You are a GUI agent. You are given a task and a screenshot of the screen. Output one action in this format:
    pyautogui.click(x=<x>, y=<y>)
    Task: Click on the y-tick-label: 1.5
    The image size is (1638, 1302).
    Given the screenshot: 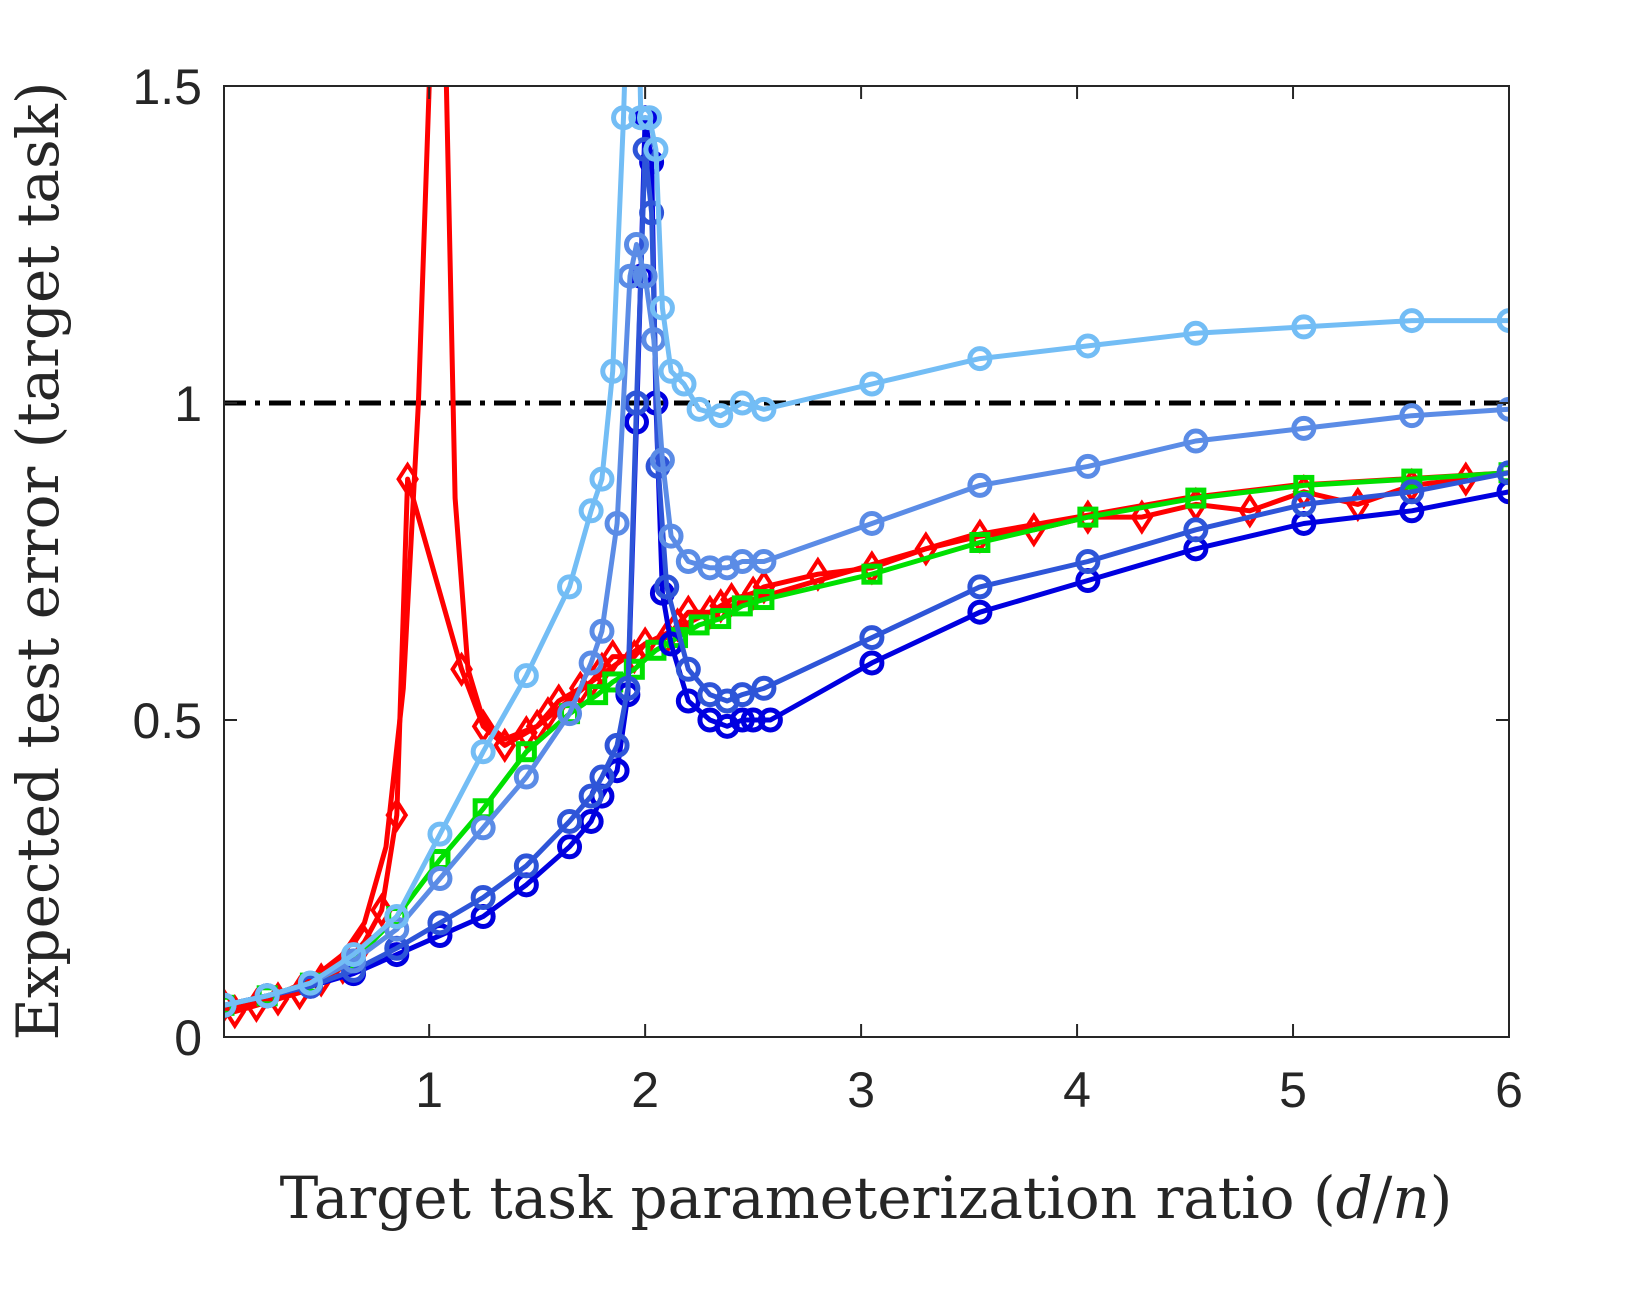 What is the action you would take?
    pyautogui.click(x=167, y=87)
    